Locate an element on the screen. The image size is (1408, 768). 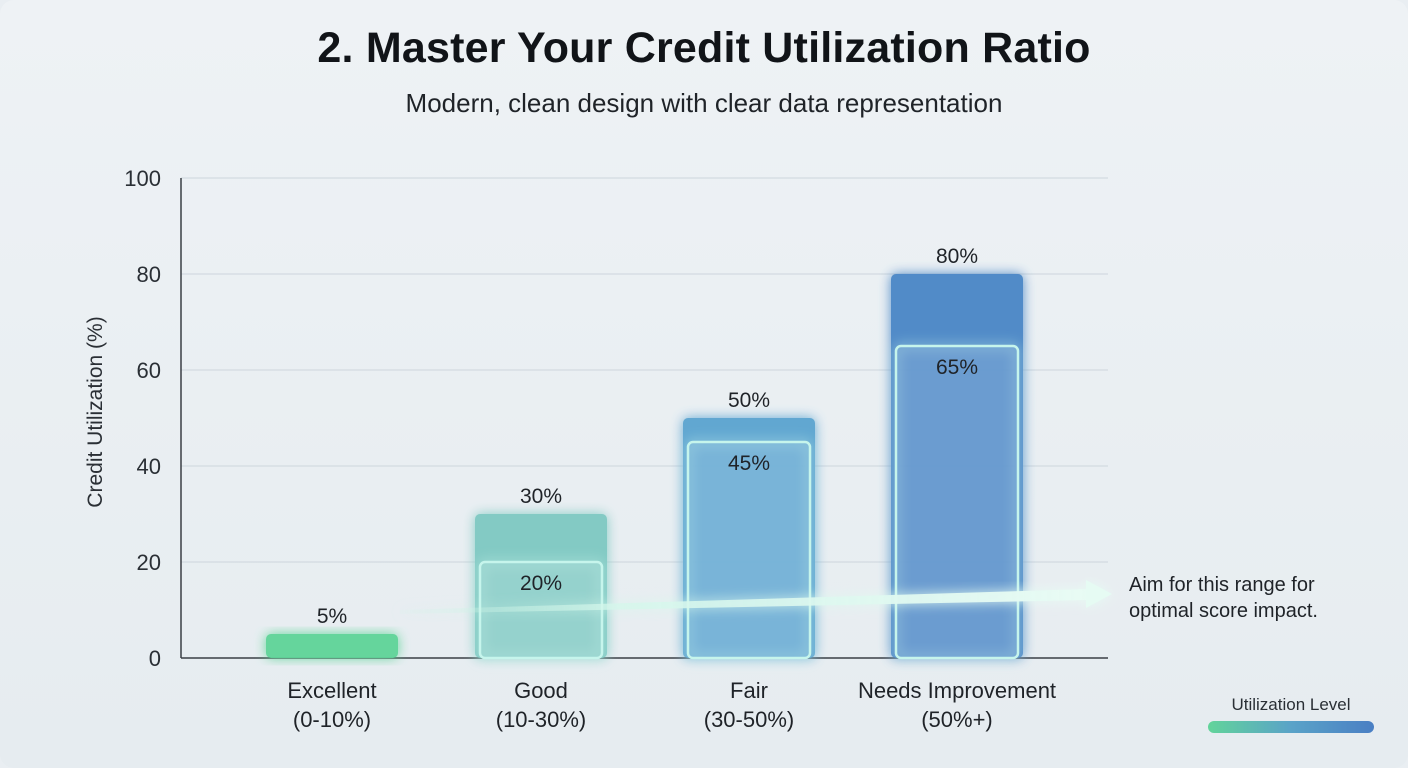
y-tick-label: 20 is located at coordinates (149, 562).